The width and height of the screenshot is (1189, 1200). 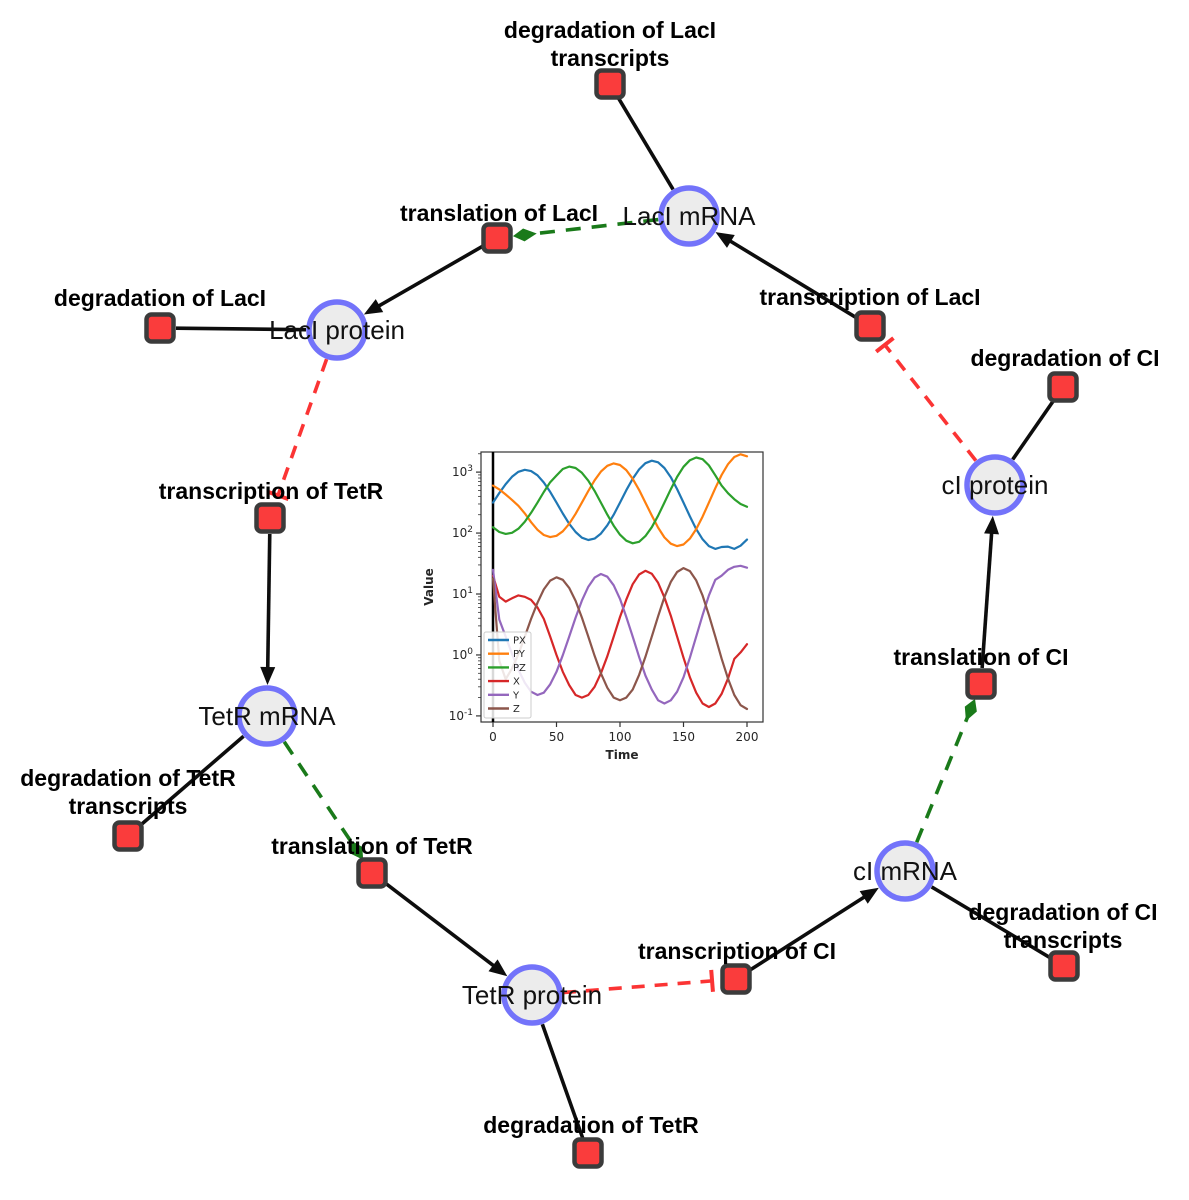 I want to click on reaction-node-deg-tetr, so click(x=588, y=1153).